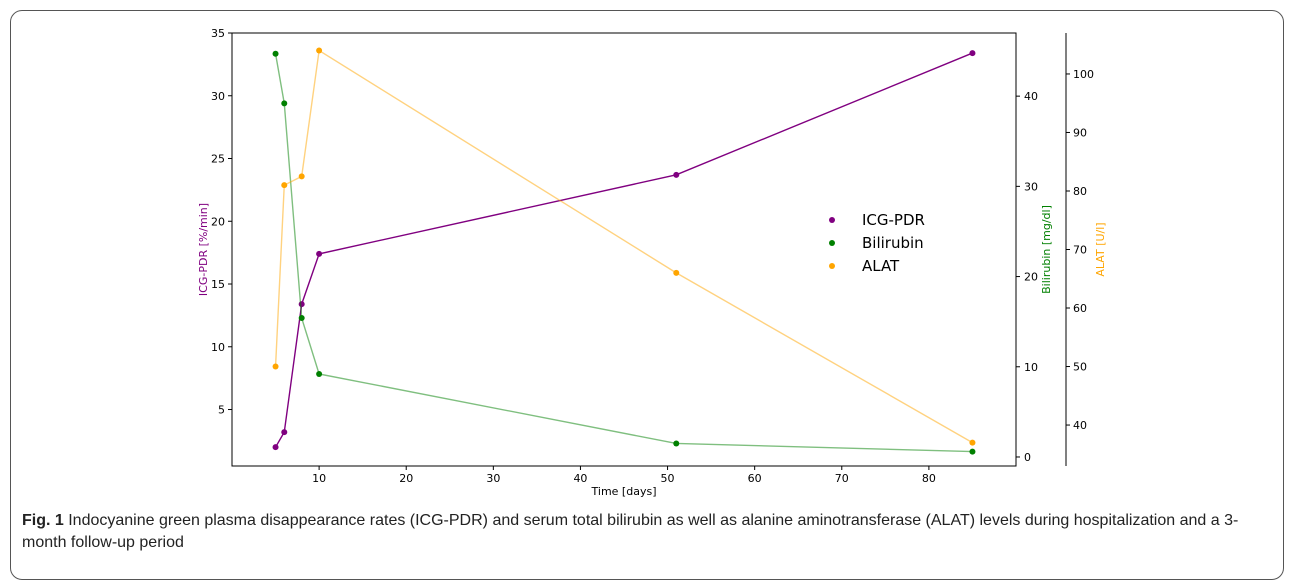  What do you see at coordinates (1046, 249) in the screenshot?
I see `right1-axis-label: Bilirubin [mg/dl]` at bounding box center [1046, 249].